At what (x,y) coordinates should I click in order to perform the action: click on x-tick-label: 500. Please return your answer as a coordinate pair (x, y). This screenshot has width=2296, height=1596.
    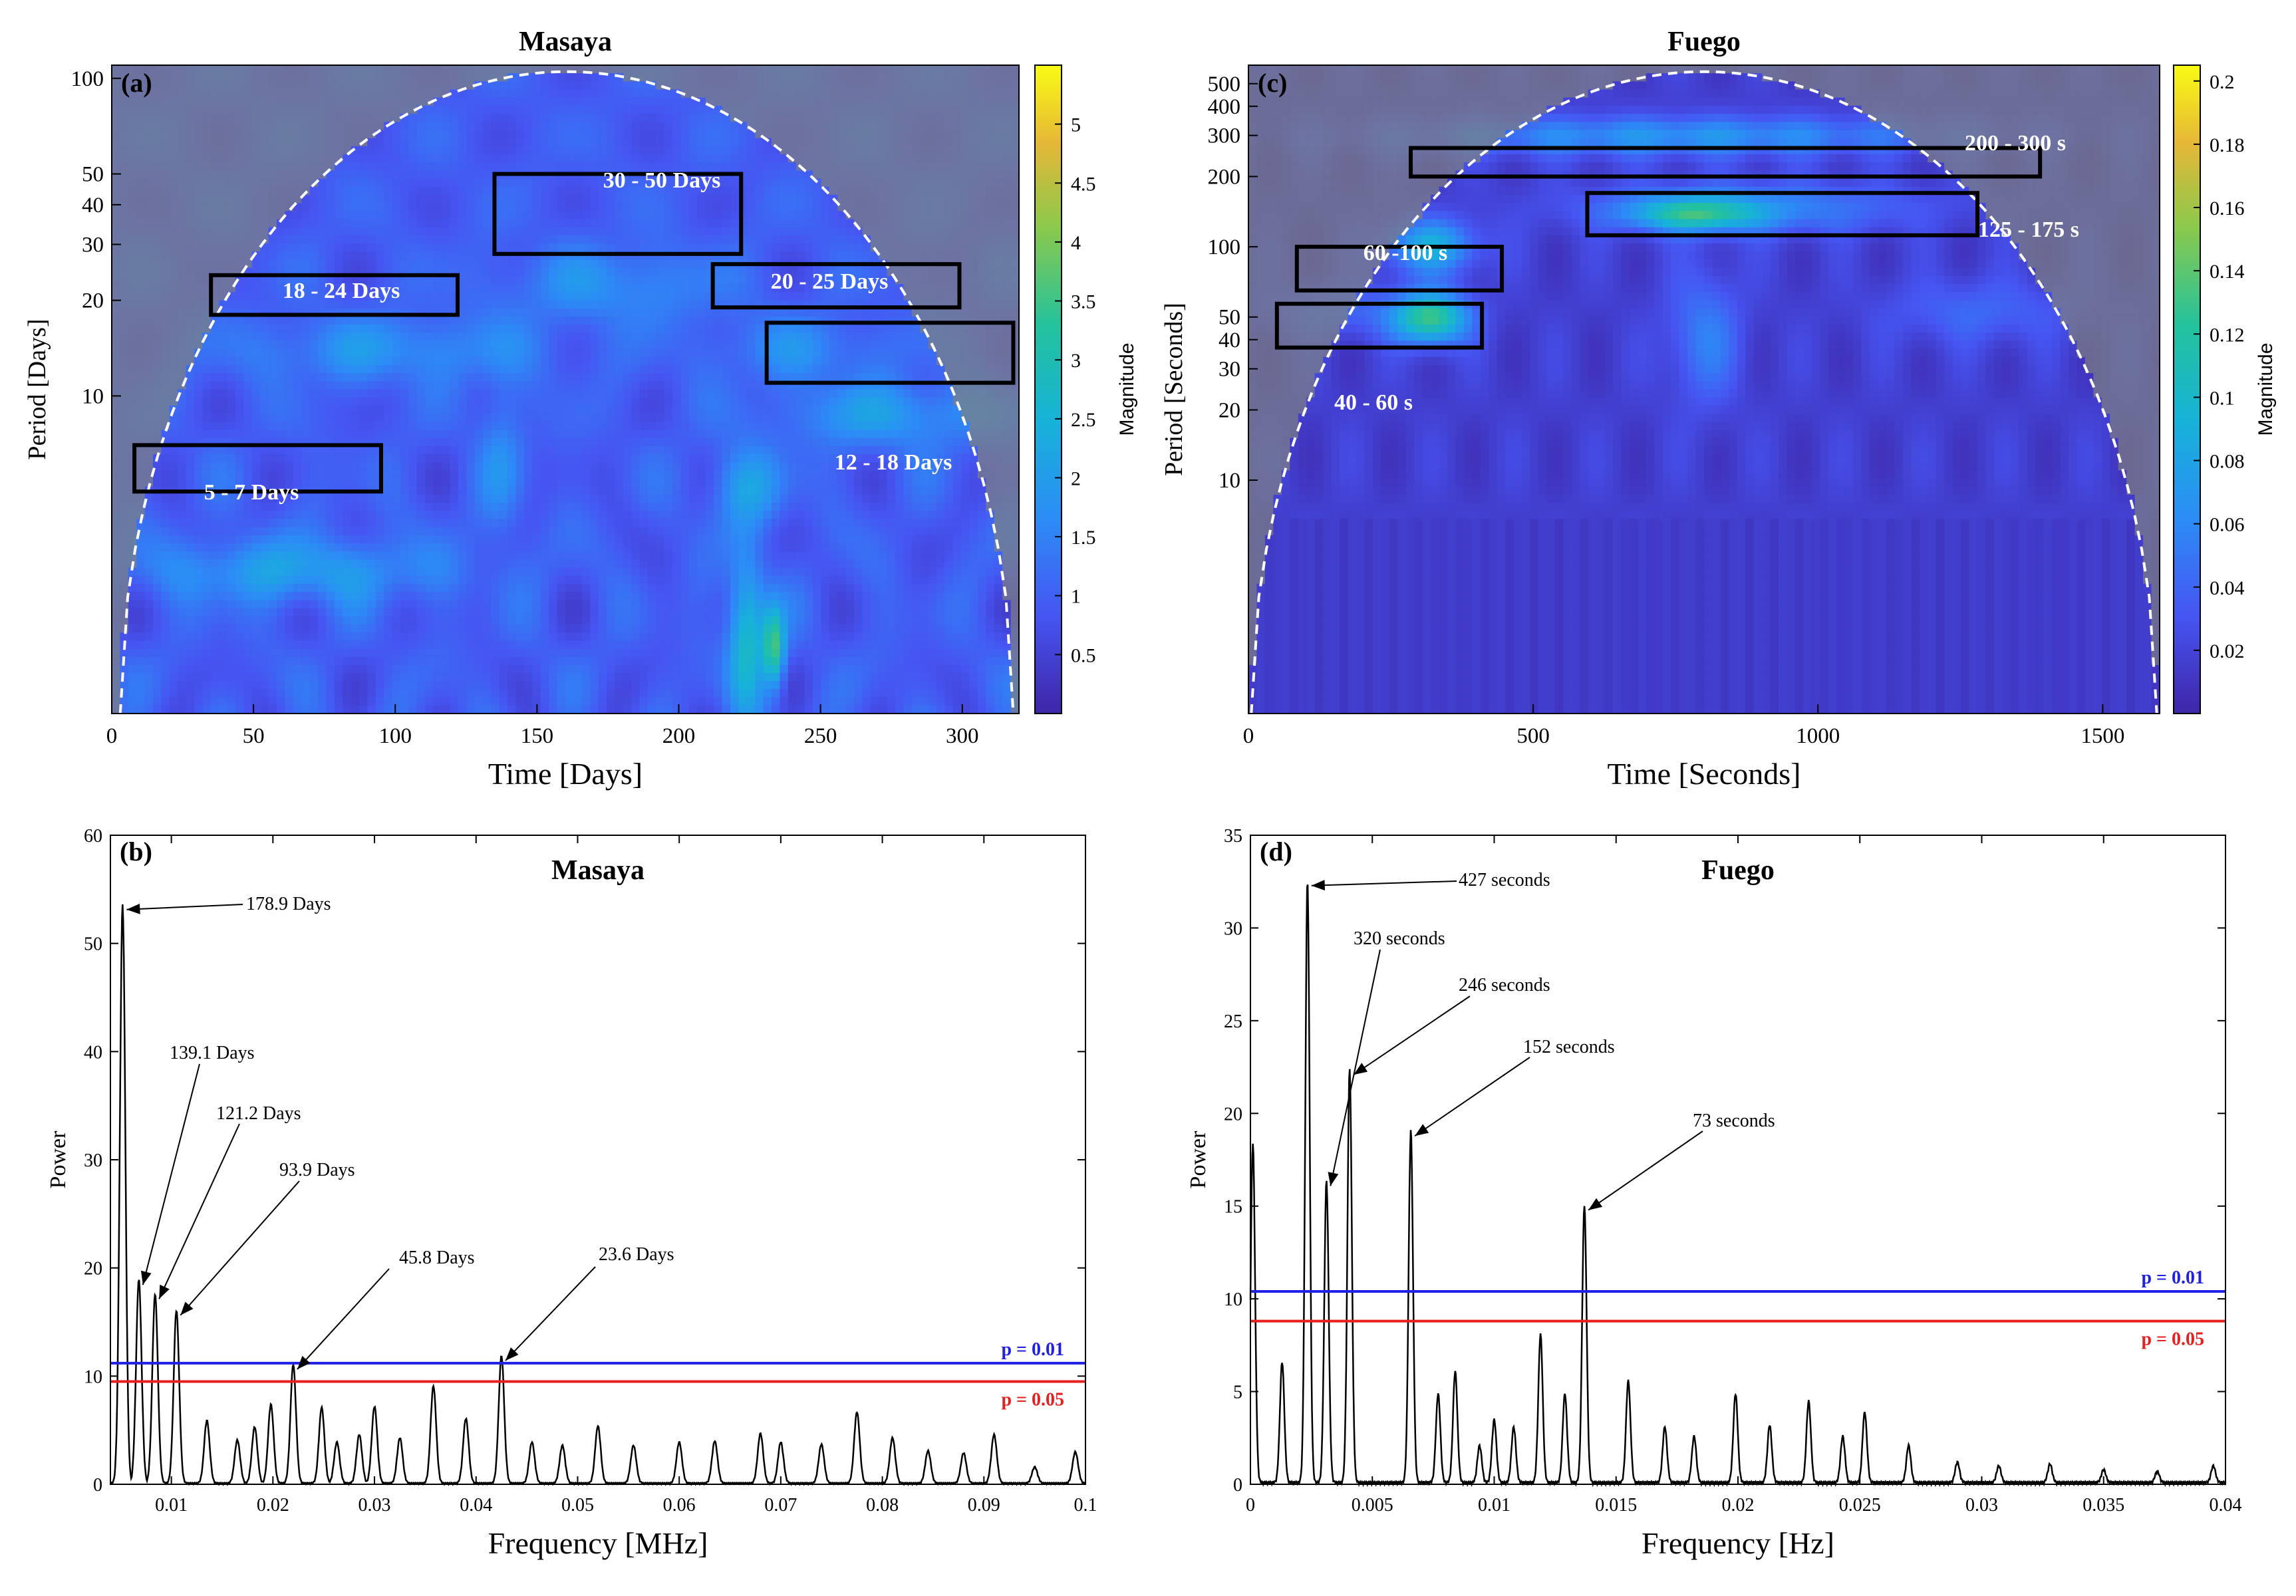
    Looking at the image, I should click on (1533, 736).